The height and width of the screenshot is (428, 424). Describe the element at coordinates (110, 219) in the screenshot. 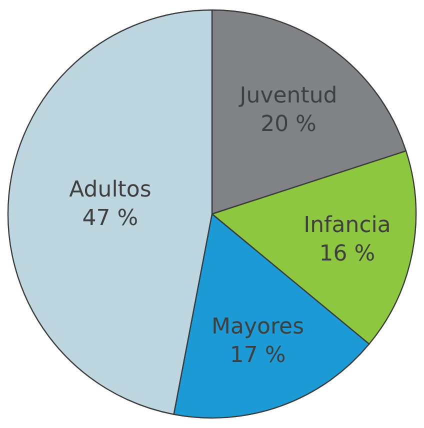

I see `data-label: 47 %` at that location.